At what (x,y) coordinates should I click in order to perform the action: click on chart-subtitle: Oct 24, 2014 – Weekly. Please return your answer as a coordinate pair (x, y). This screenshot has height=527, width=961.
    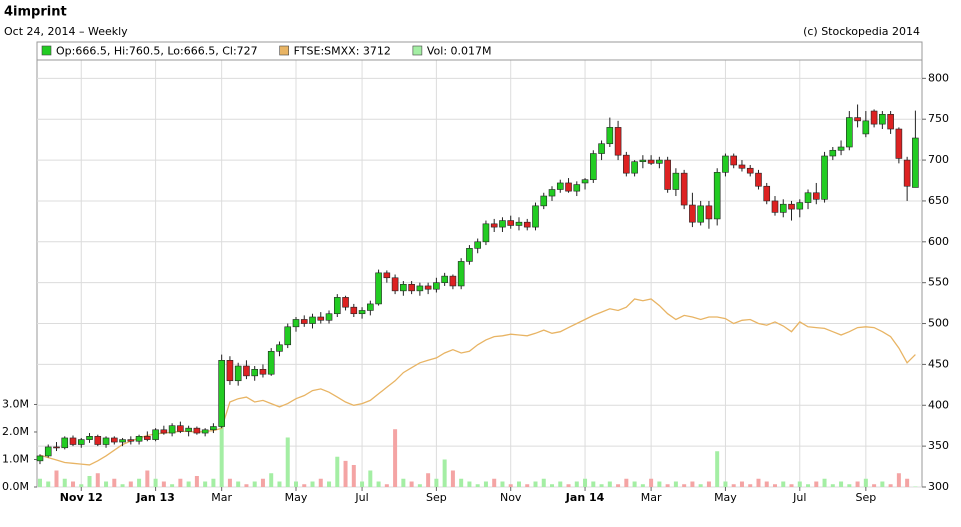
    Looking at the image, I should click on (66, 31).